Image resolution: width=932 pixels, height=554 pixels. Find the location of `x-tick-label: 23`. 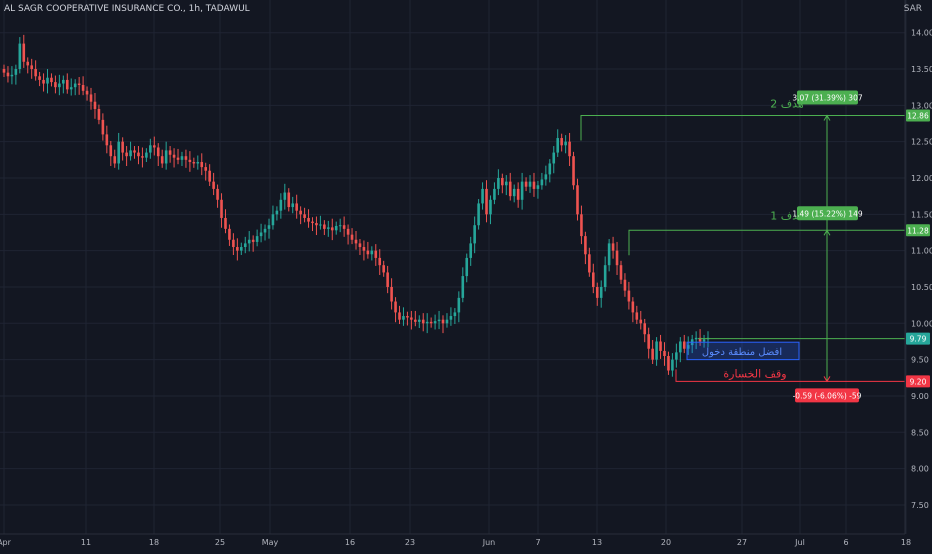

x-tick-label: 23 is located at coordinates (410, 542).